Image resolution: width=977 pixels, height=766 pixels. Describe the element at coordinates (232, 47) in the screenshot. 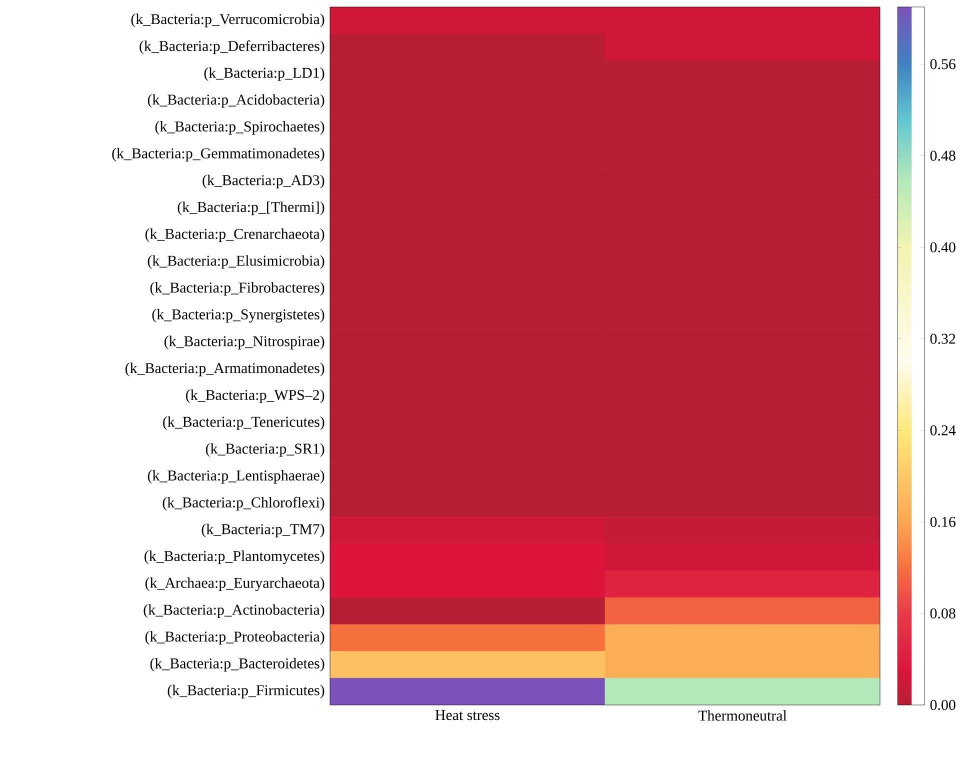

I see `y-tick-label: (k_Bacteria:p_Deferribacteres)` at that location.